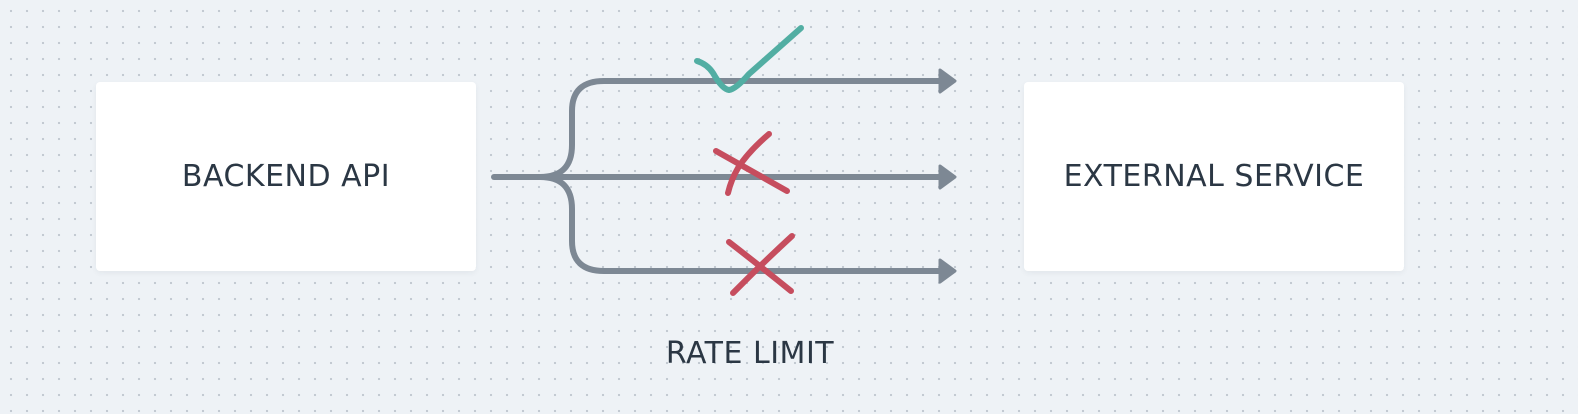  Describe the element at coordinates (749, 59) in the screenshot. I see `allowed-check-icon` at that location.